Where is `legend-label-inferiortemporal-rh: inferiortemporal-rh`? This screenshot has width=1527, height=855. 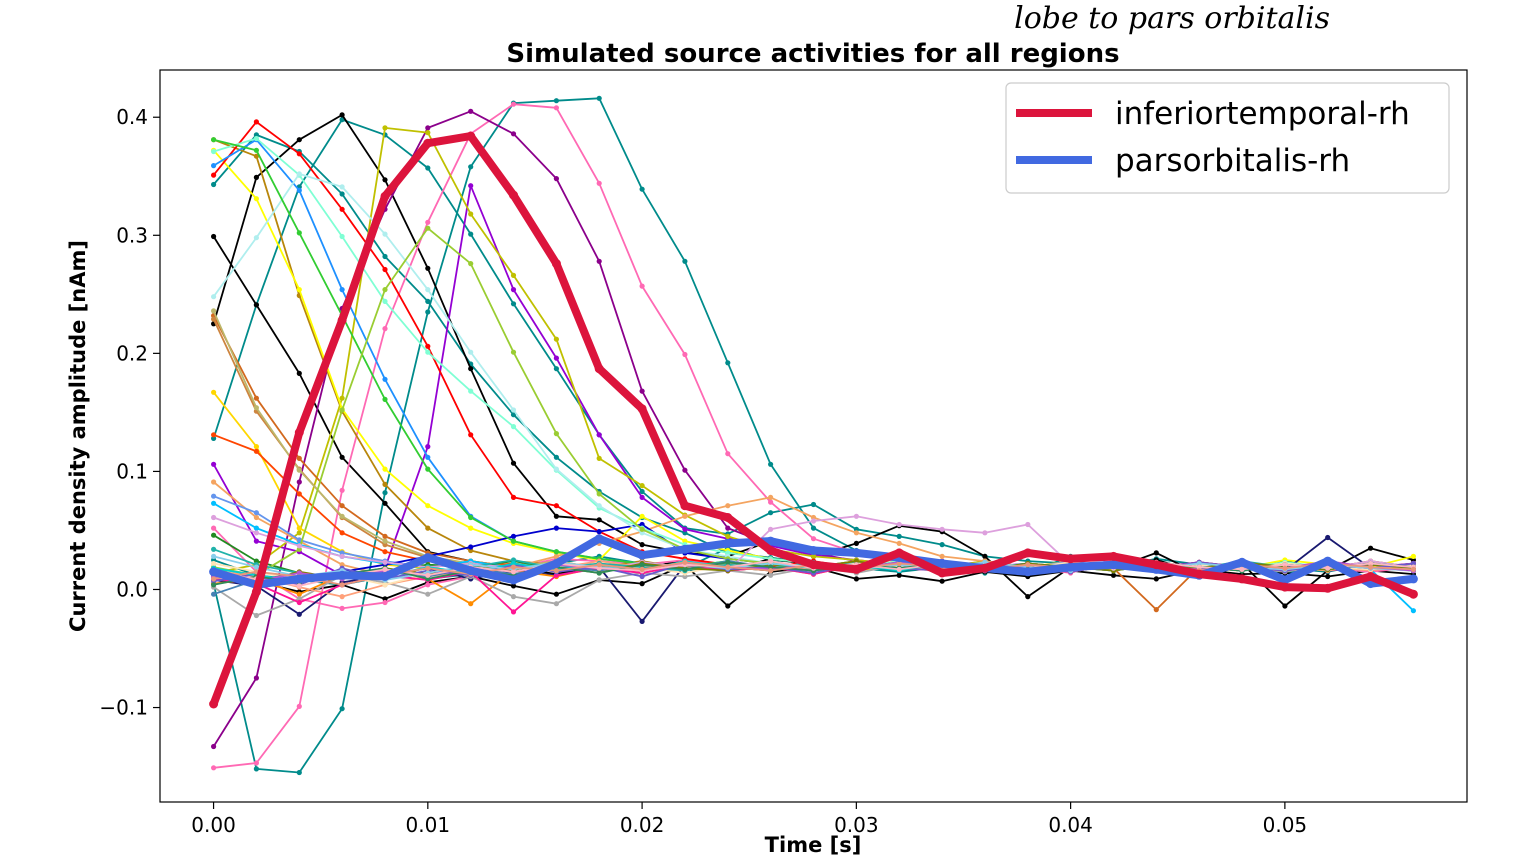 legend-label-inferiortemporal-rh: inferiortemporal-rh is located at coordinates (1262, 114).